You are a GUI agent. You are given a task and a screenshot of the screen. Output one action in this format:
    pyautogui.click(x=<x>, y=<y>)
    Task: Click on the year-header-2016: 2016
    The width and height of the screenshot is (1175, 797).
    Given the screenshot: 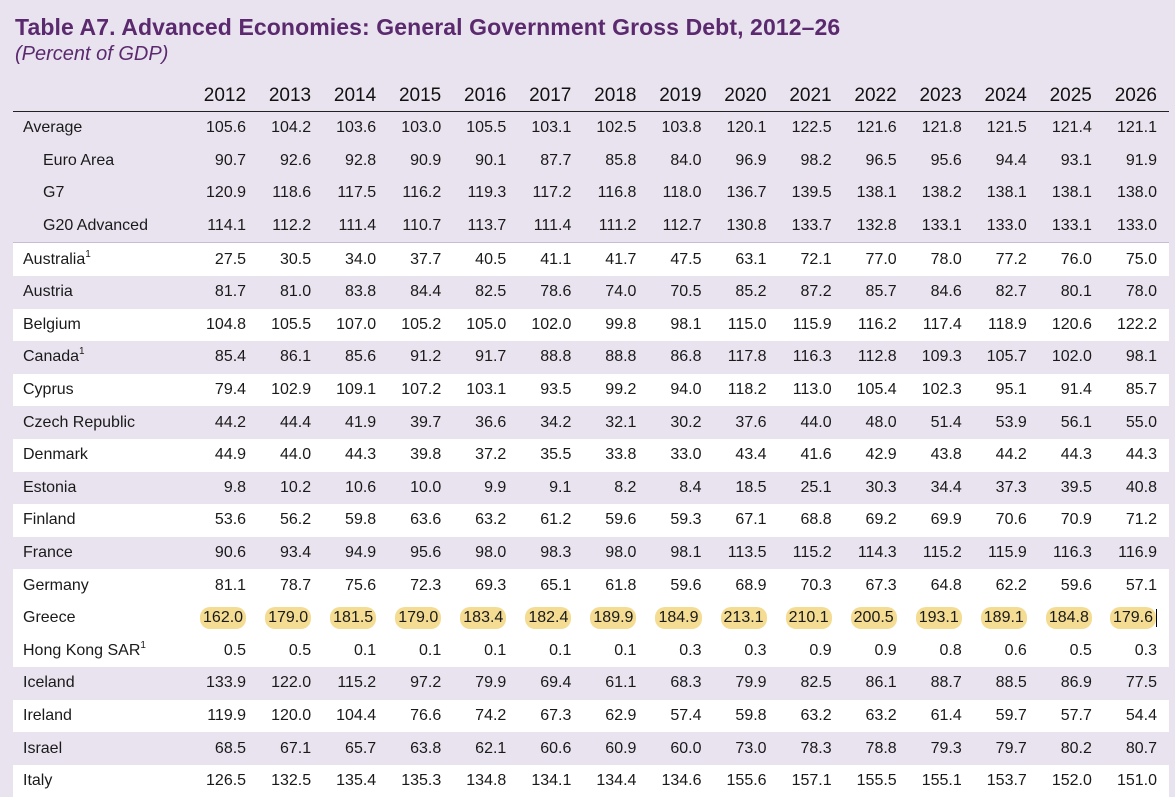 What is the action you would take?
    pyautogui.click(x=485, y=93)
    